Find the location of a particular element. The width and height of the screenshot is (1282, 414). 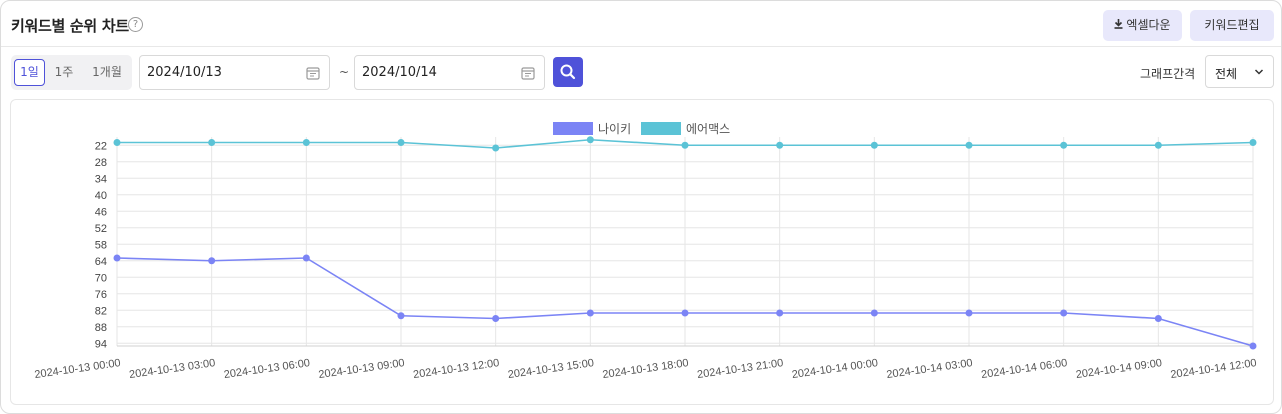

x-tick-label: 2024-10-13 09:00 is located at coordinates (362, 369).